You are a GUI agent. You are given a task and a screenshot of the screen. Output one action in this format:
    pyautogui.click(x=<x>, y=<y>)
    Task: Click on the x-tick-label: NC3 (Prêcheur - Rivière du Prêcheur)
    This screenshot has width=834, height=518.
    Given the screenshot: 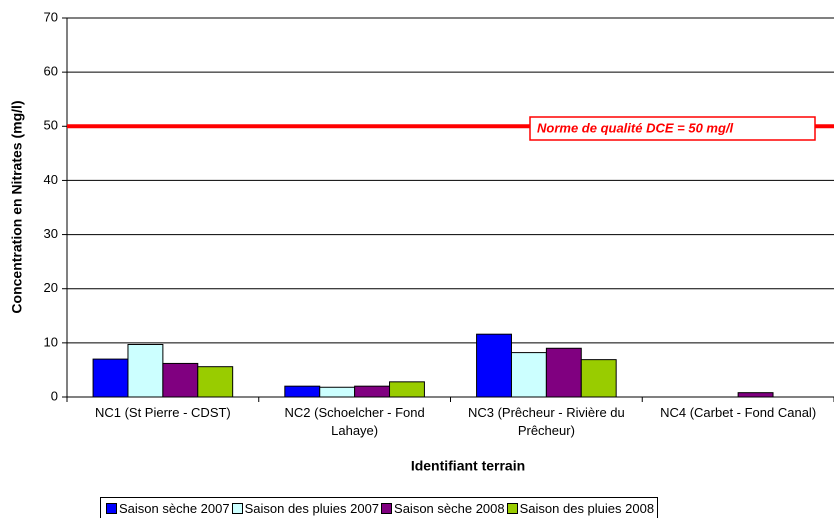 What is the action you would take?
    pyautogui.click(x=546, y=421)
    